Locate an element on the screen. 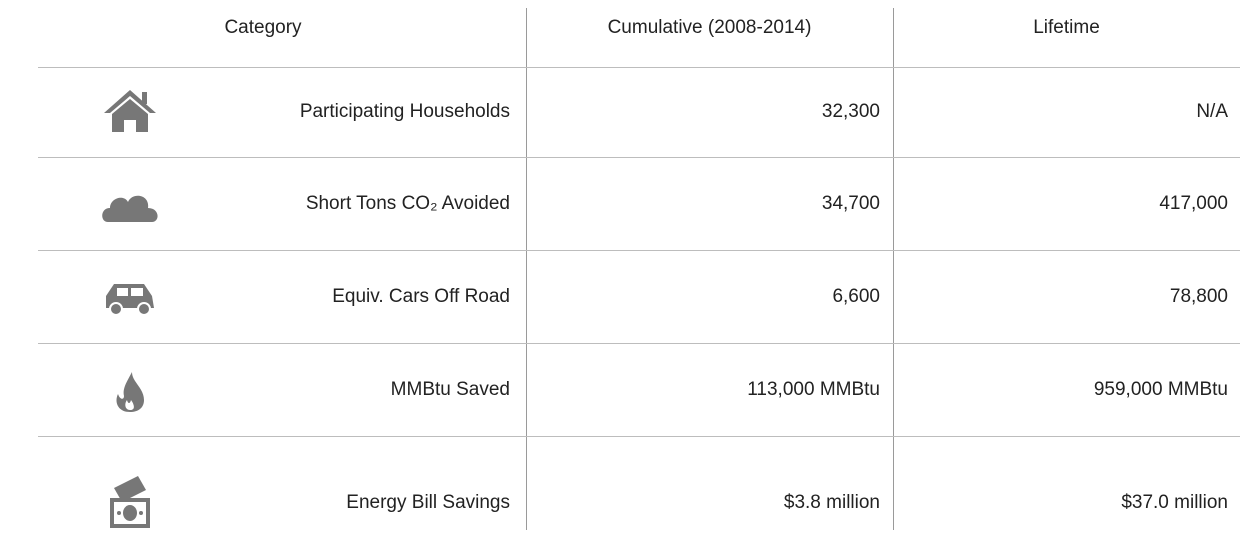  header-cell: Category is located at coordinates (263, 27).